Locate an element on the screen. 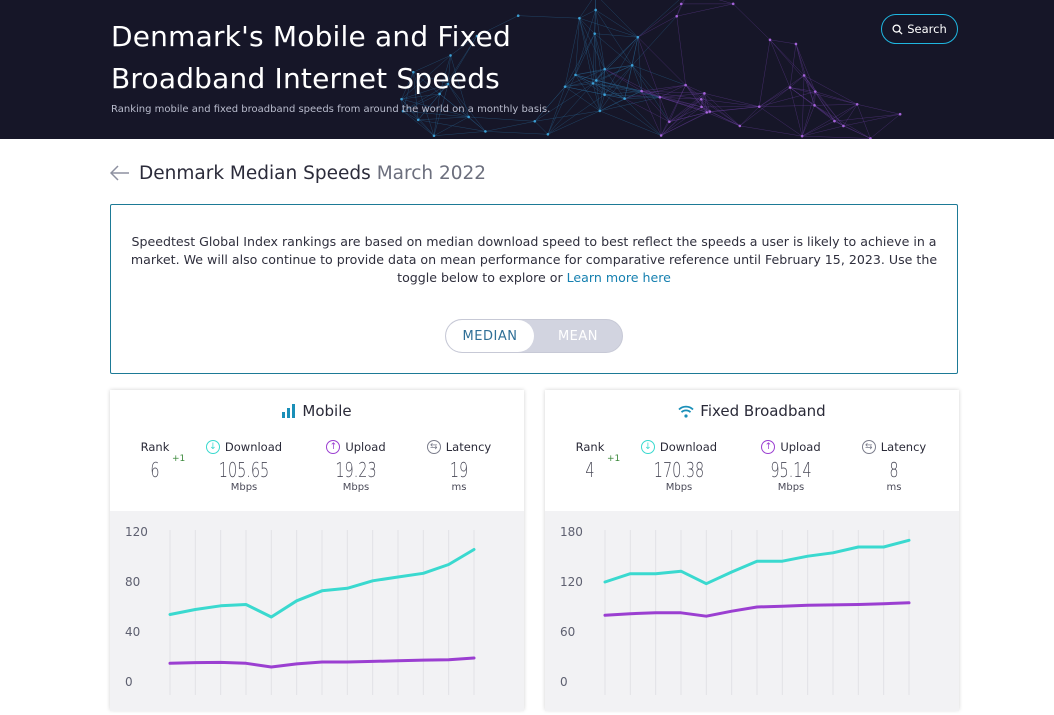 This screenshot has width=1054, height=715. fixed-download: ↓ Download 170.38 Mbps is located at coordinates (679, 466).